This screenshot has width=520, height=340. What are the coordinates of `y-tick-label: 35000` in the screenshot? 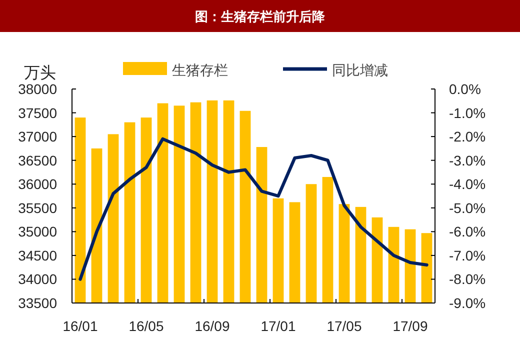 It's located at (38, 232).